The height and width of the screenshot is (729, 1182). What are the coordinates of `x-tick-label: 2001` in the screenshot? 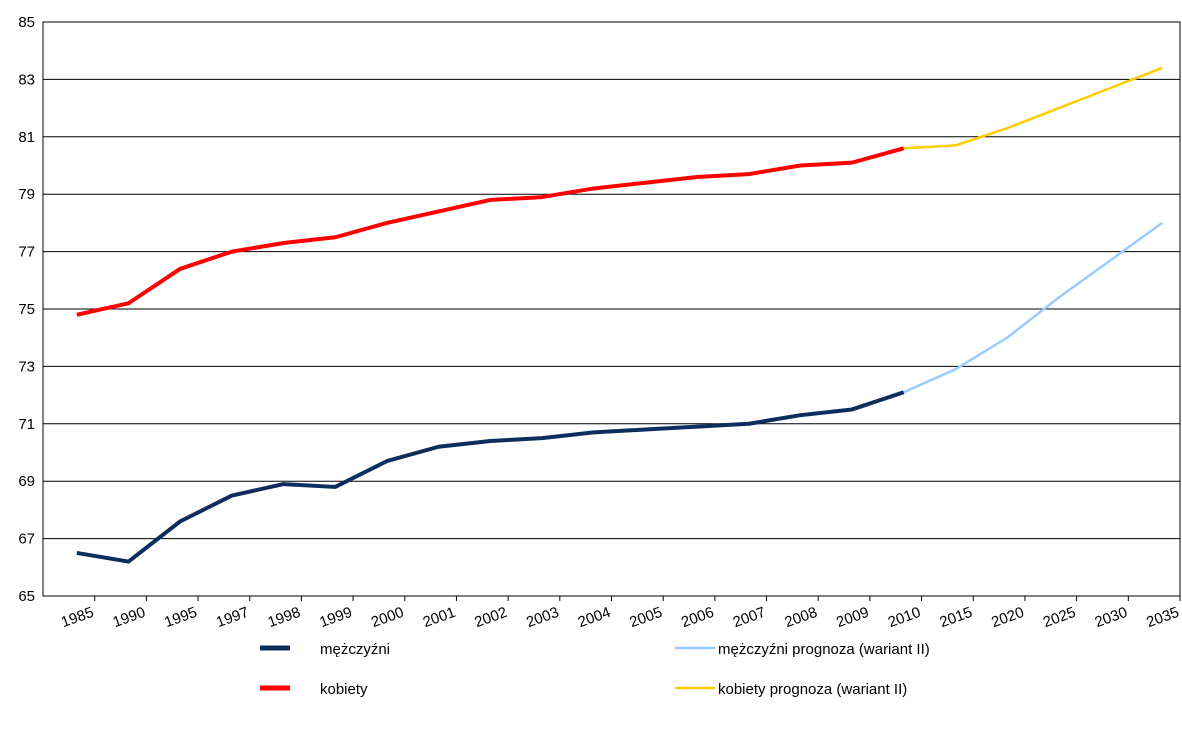 It's located at (439, 617).